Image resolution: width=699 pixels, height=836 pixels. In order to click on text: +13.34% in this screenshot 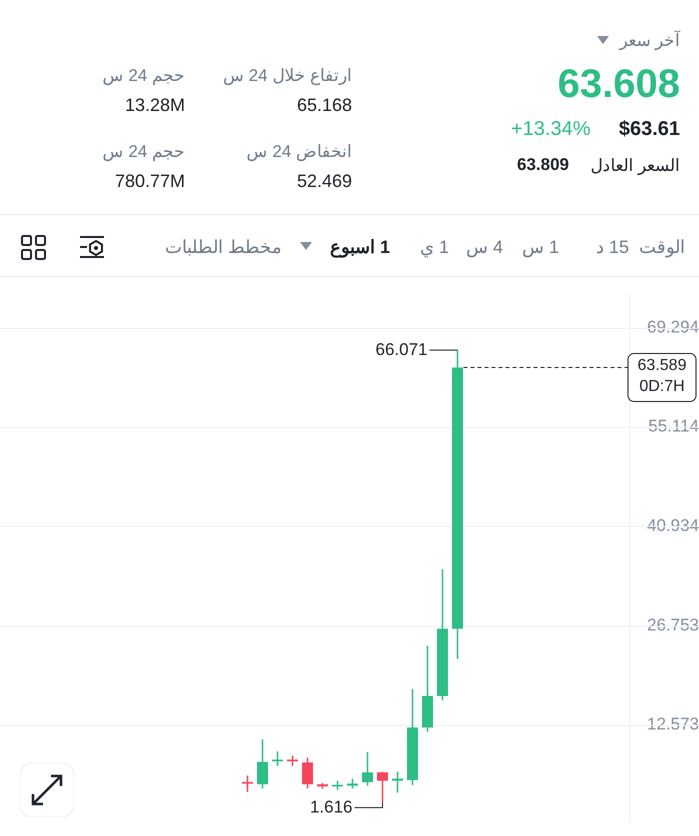, I will do `click(551, 129)`.